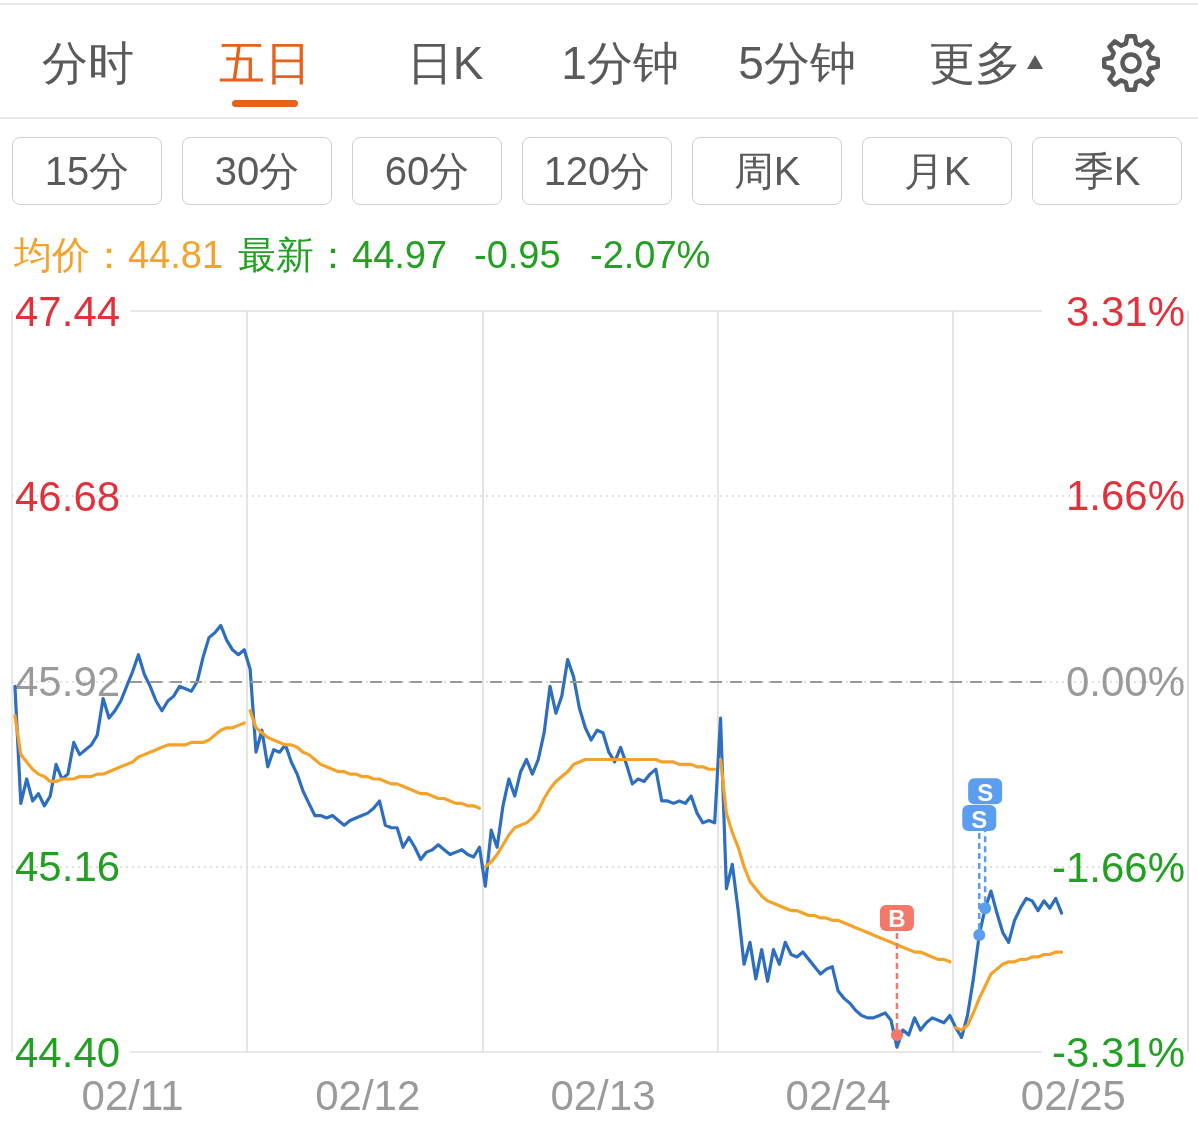  Describe the element at coordinates (620, 63) in the screenshot. I see `text: 1分钟` at that location.